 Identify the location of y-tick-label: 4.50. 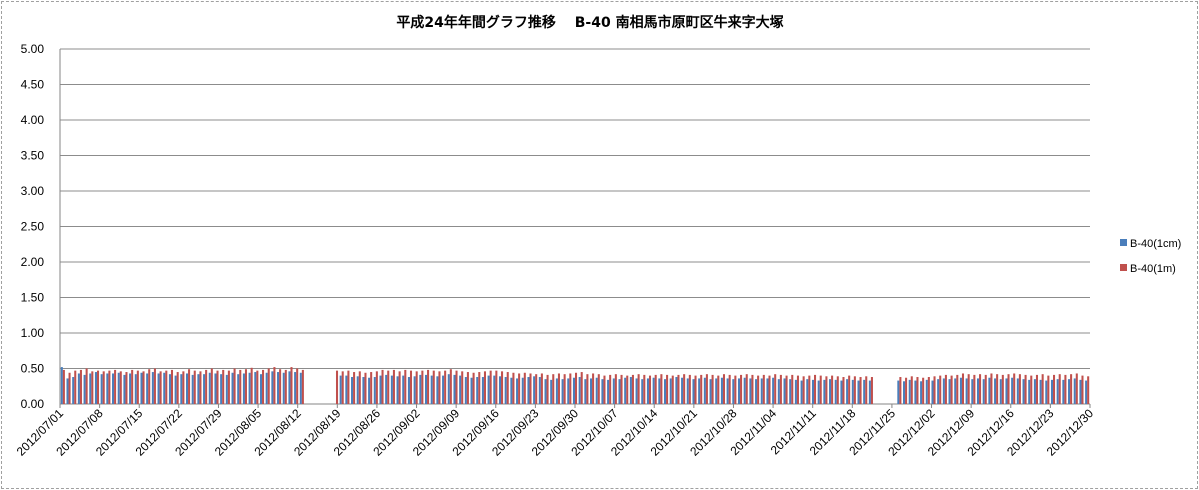
(33, 85).